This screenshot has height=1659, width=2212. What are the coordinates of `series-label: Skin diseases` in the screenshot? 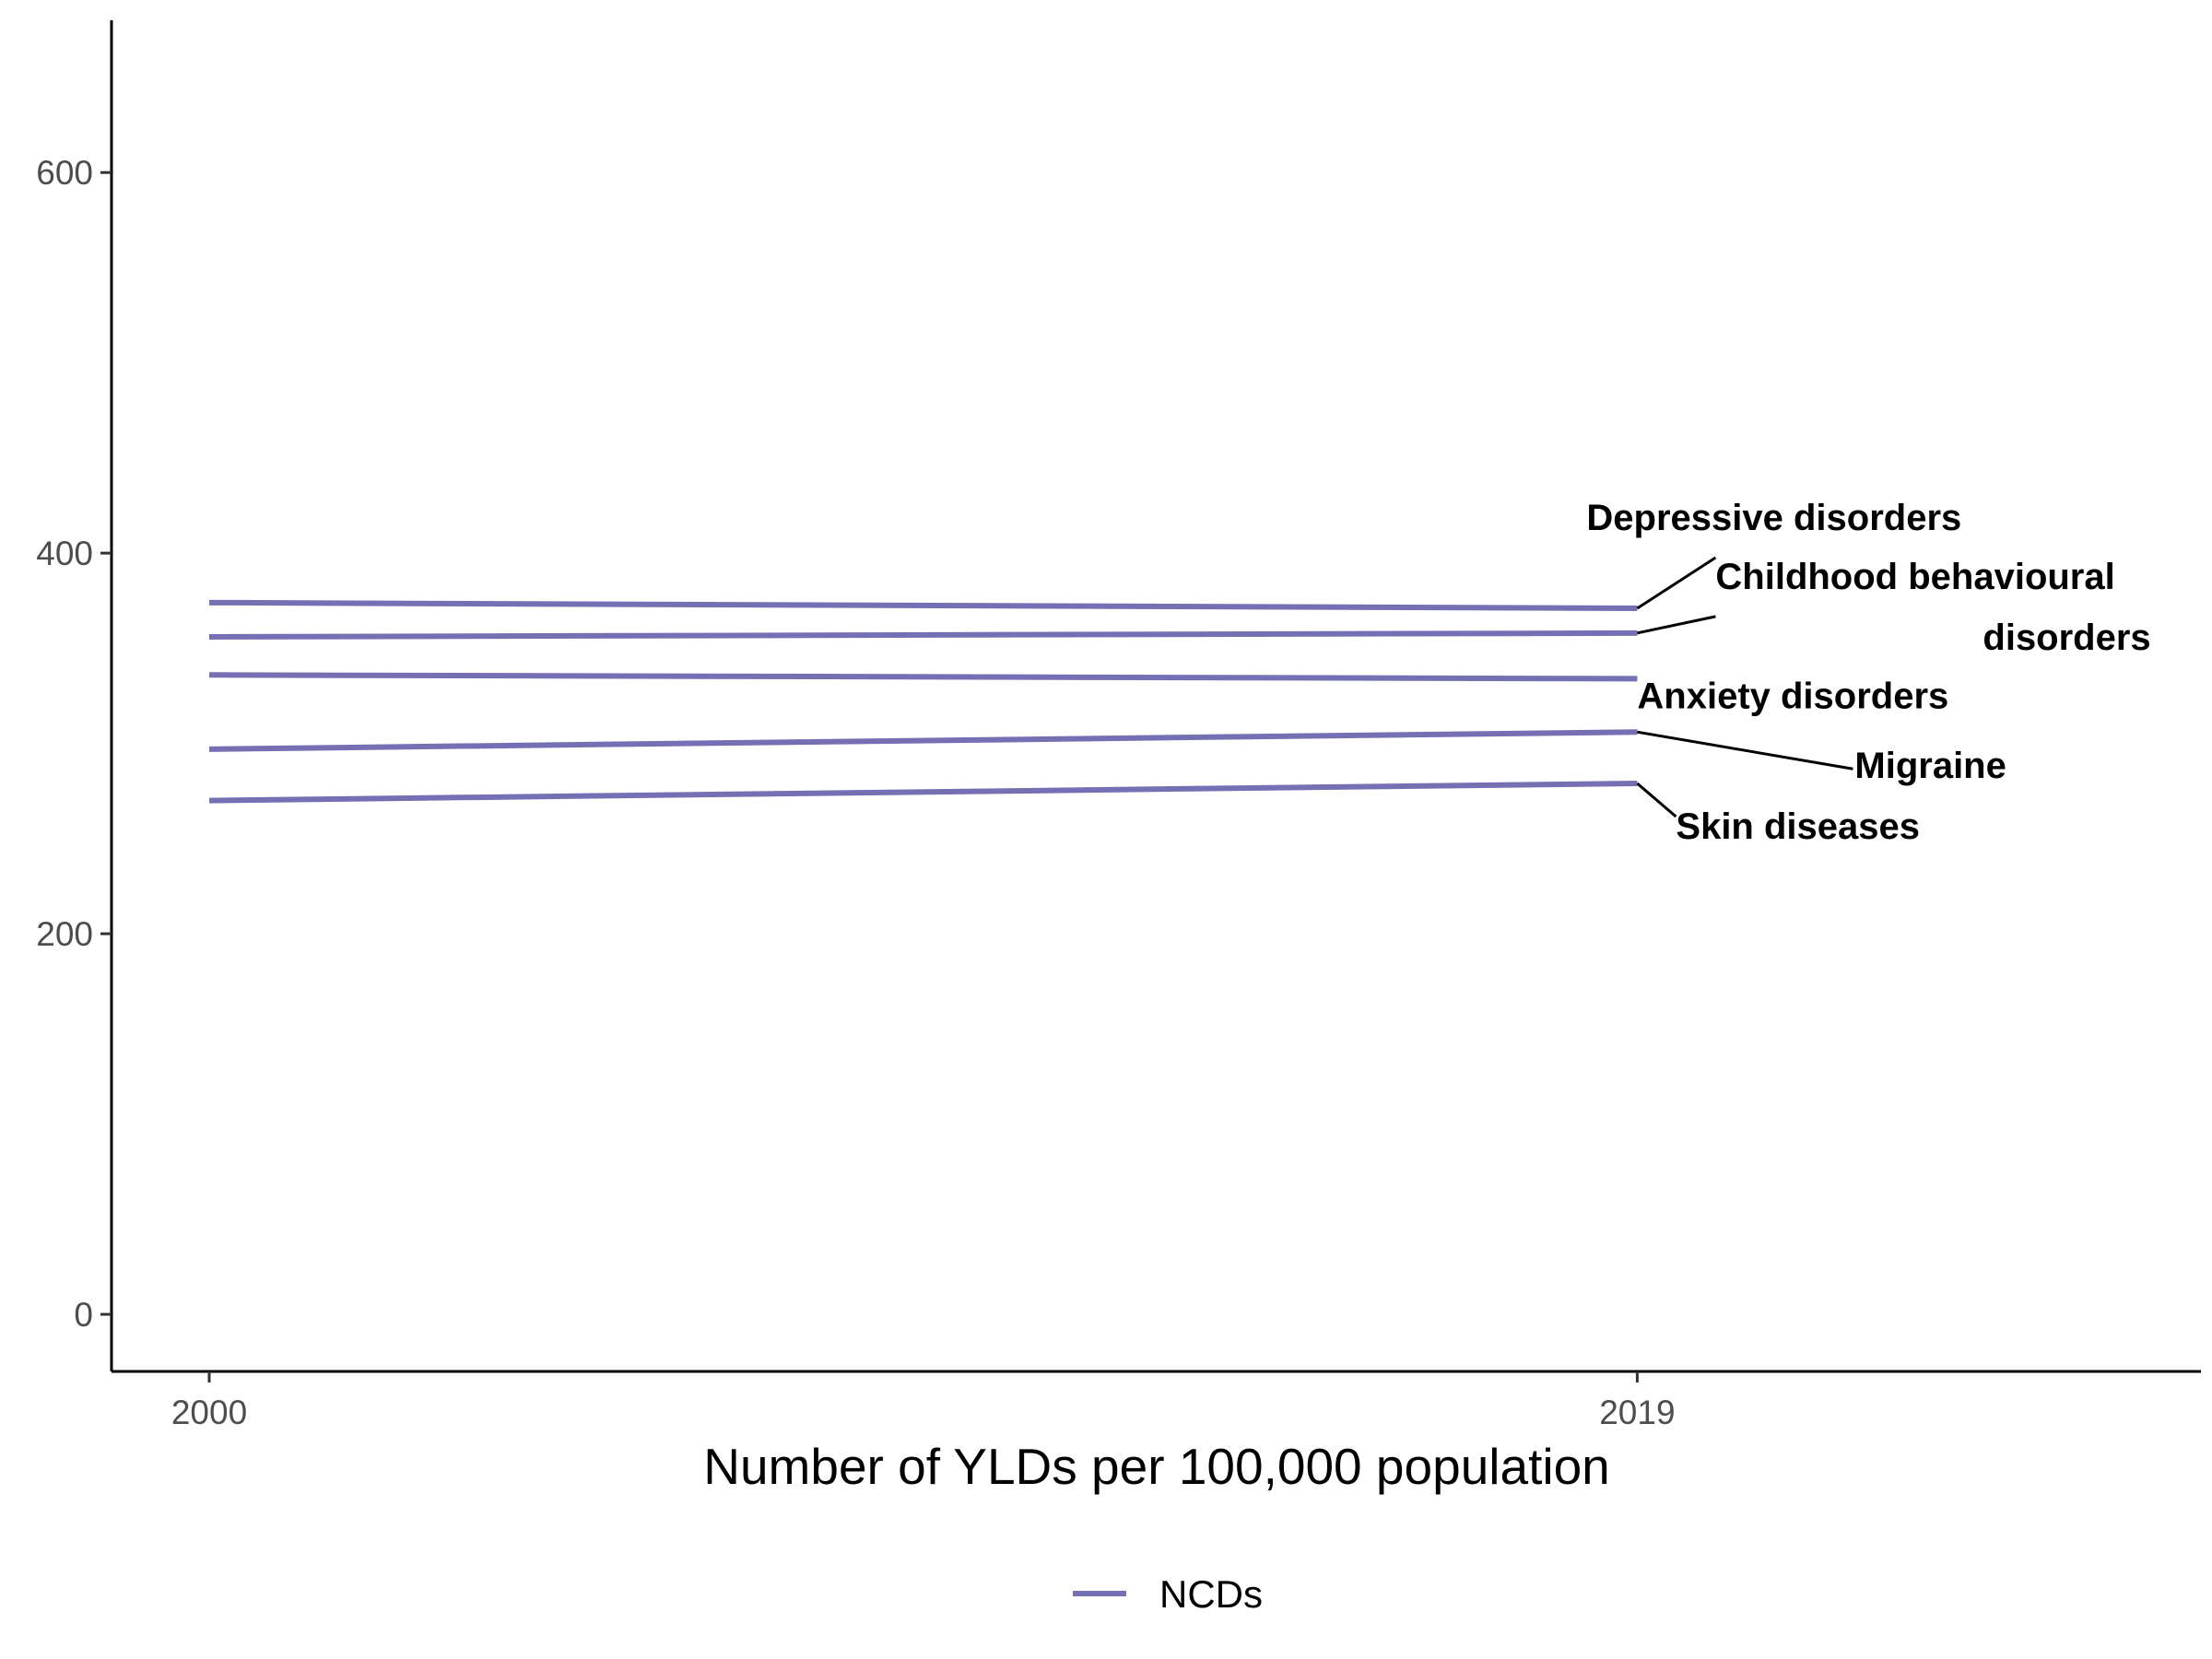 It's located at (1798, 826).